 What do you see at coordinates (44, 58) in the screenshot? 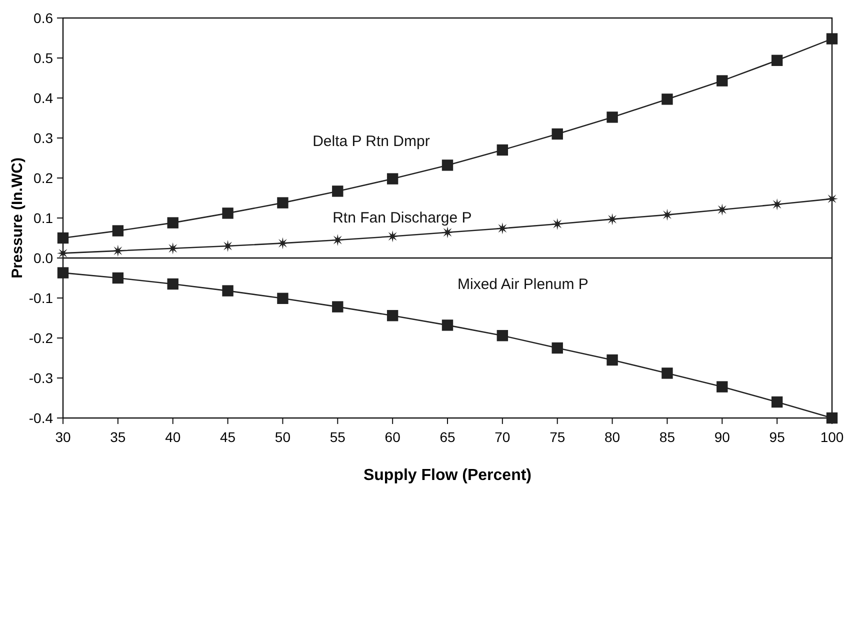
I see `y-tick-label: 0.5` at bounding box center [44, 58].